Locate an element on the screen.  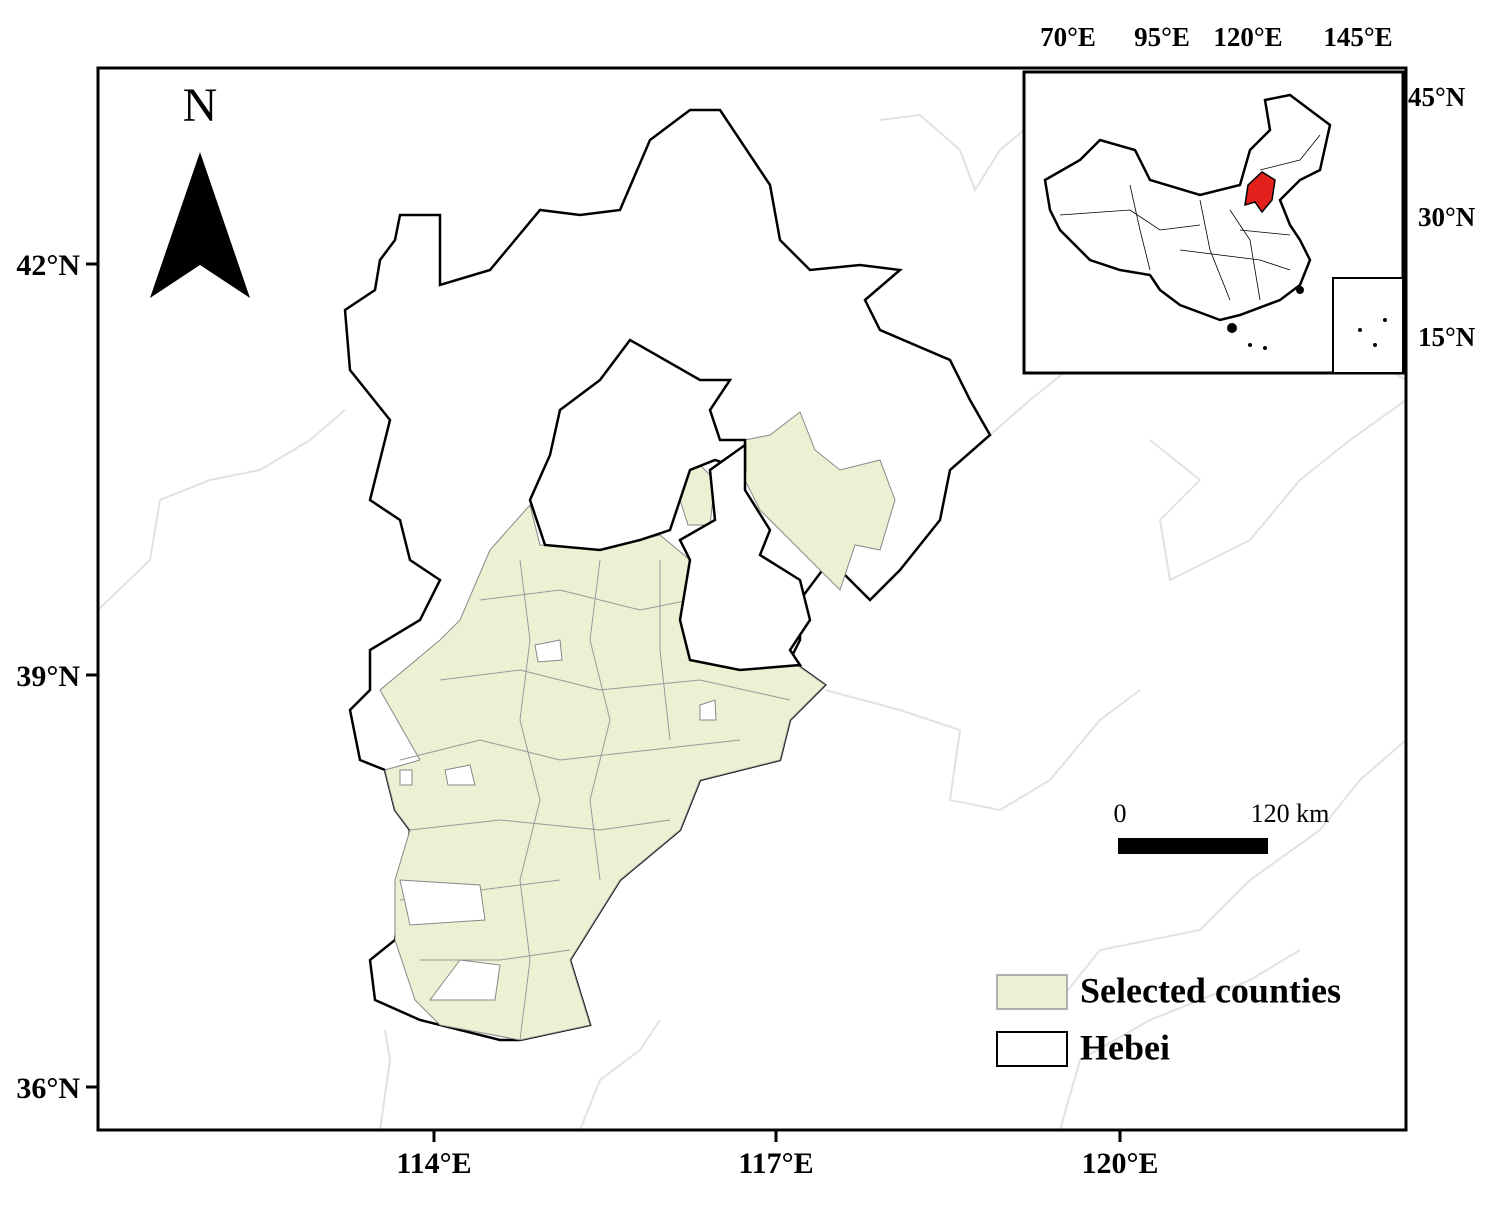
china-outline is located at coordinates (1187, 207).